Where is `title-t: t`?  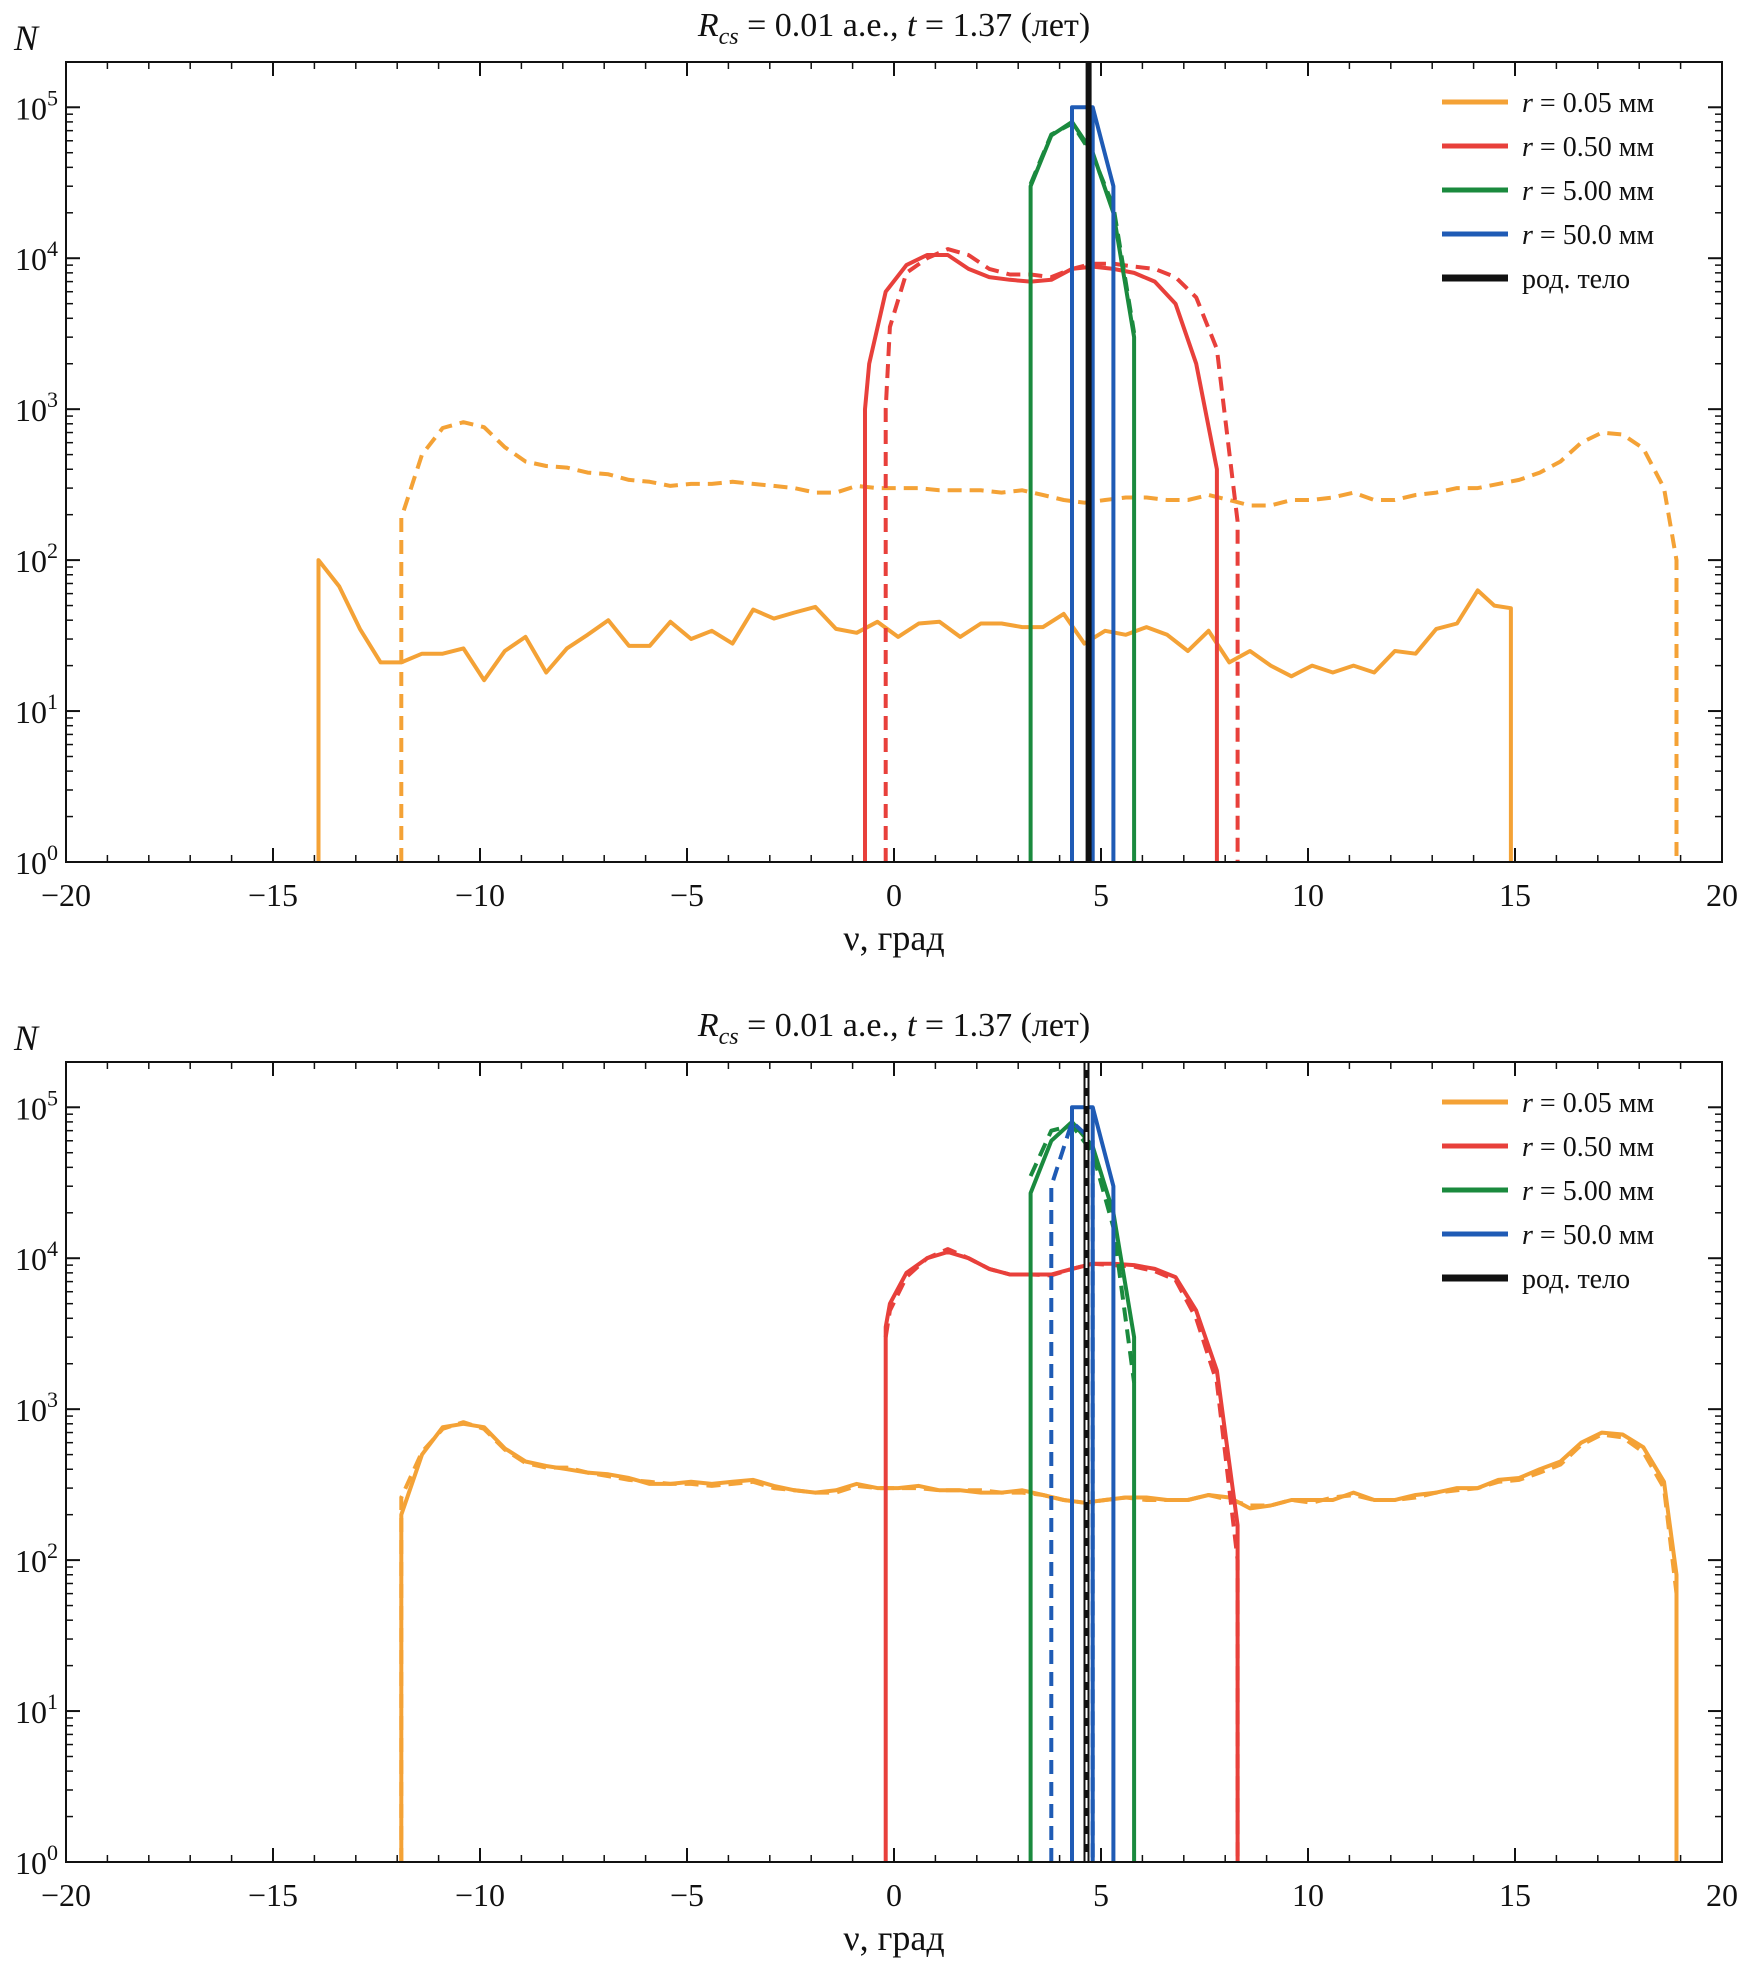
title-t: t is located at coordinates (912, 25).